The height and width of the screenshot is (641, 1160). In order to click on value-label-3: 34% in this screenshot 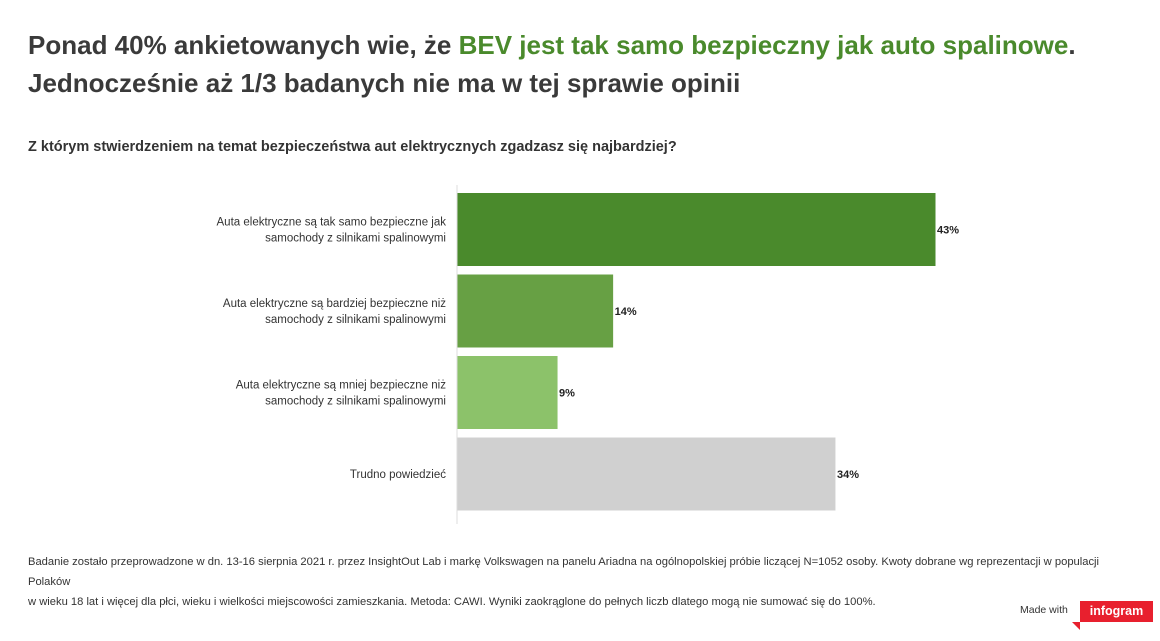, I will do `click(848, 475)`.